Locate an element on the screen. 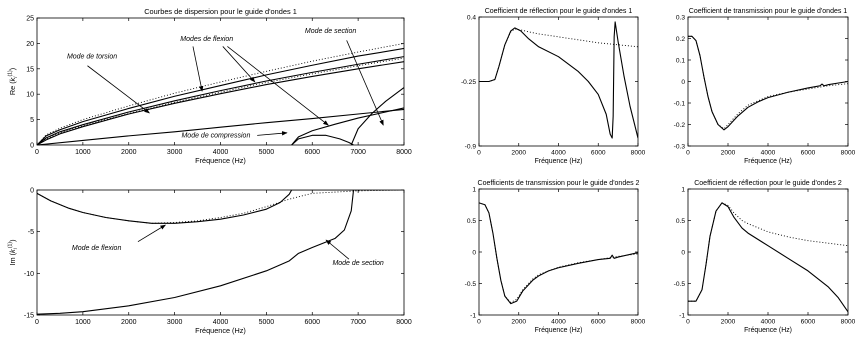 The width and height of the screenshot is (862, 337). y-tick-label: 0.4 is located at coordinates (471, 17).